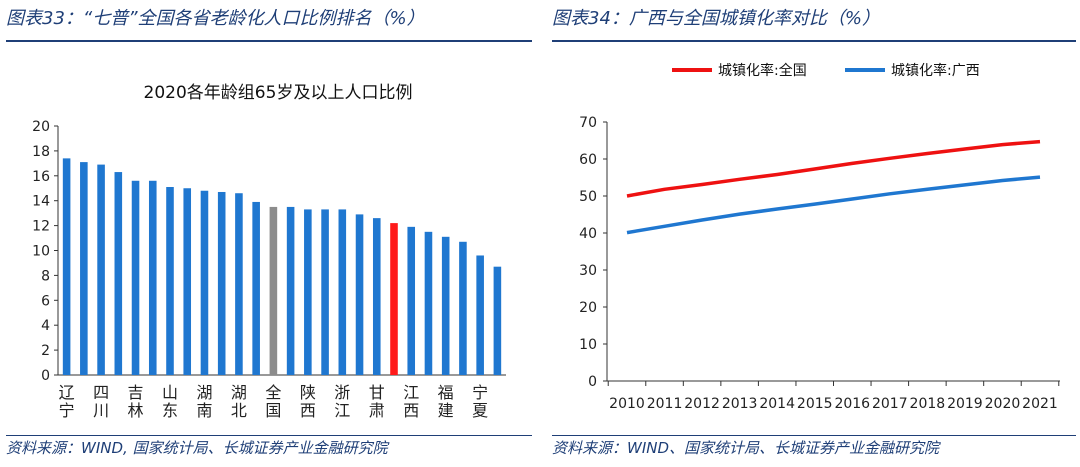 This screenshot has height=467, width=1080. What do you see at coordinates (67, 392) in the screenshot?
I see `bar-x-tick-label: 辽` at bounding box center [67, 392].